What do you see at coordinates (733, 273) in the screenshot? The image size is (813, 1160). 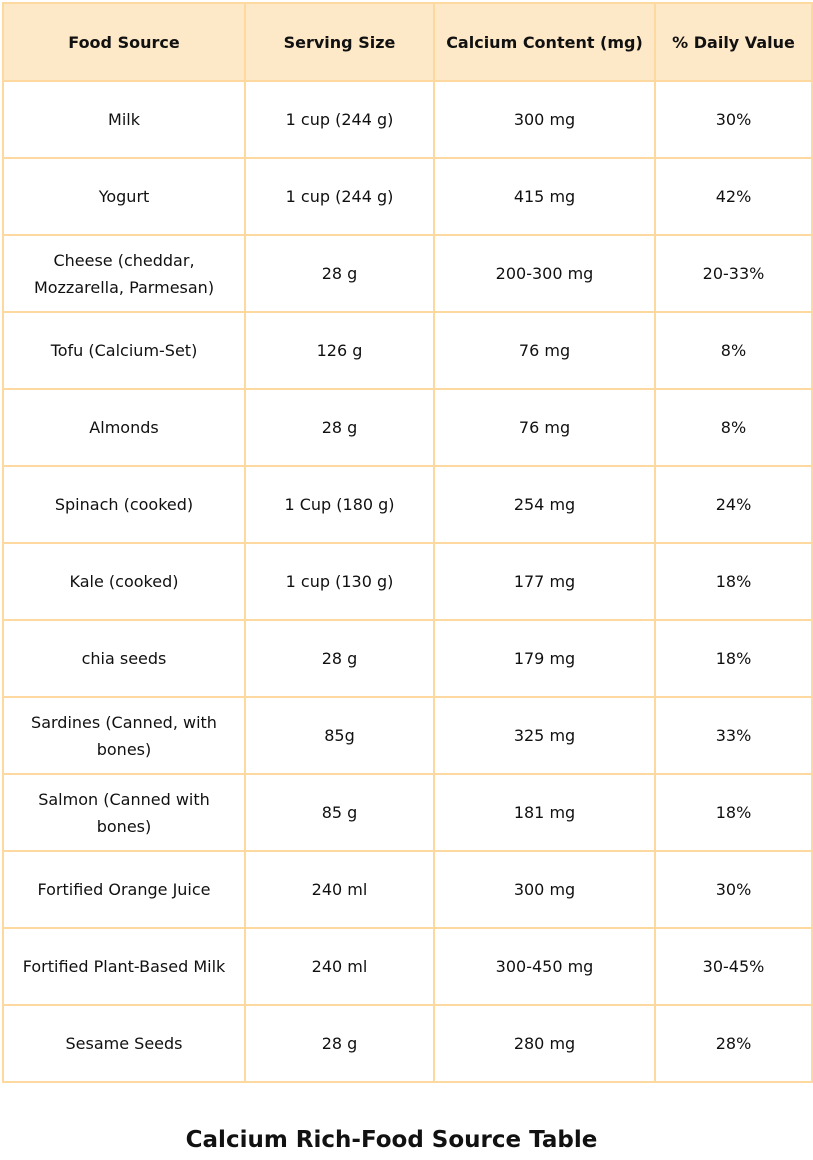 I see `daily-value-cell: 20-33%` at bounding box center [733, 273].